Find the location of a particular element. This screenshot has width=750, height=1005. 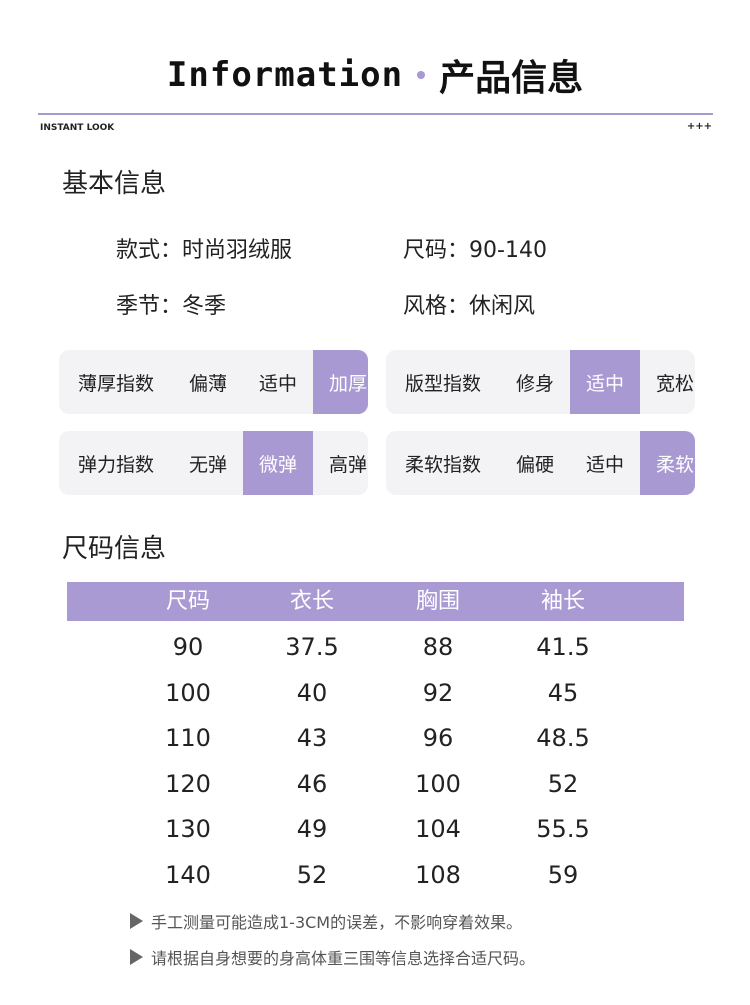

basic-info-item-season: 季节：冬季 is located at coordinates (171, 304).